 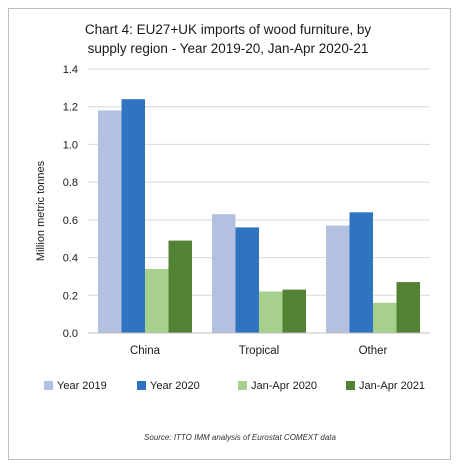 I want to click on bar-china-jan-apr-2020, so click(x=157, y=300).